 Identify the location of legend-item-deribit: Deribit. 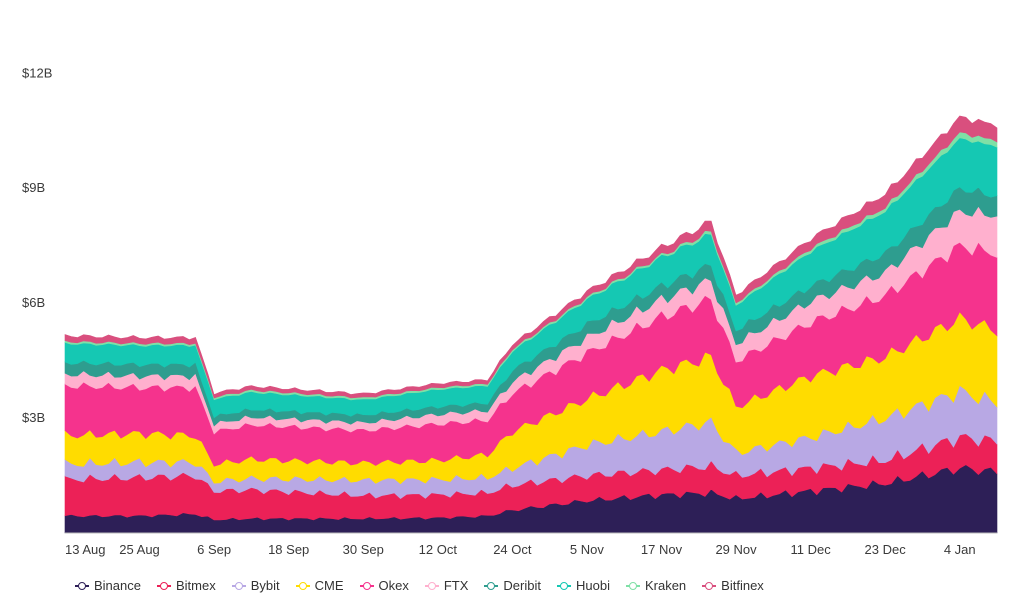
(512, 585).